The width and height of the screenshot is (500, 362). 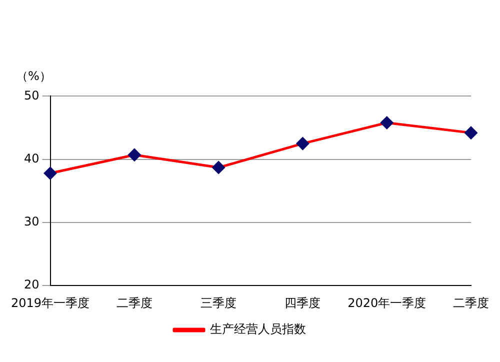 What do you see at coordinates (258, 329) in the screenshot?
I see `legend-label: 生产经营人员指数` at bounding box center [258, 329].